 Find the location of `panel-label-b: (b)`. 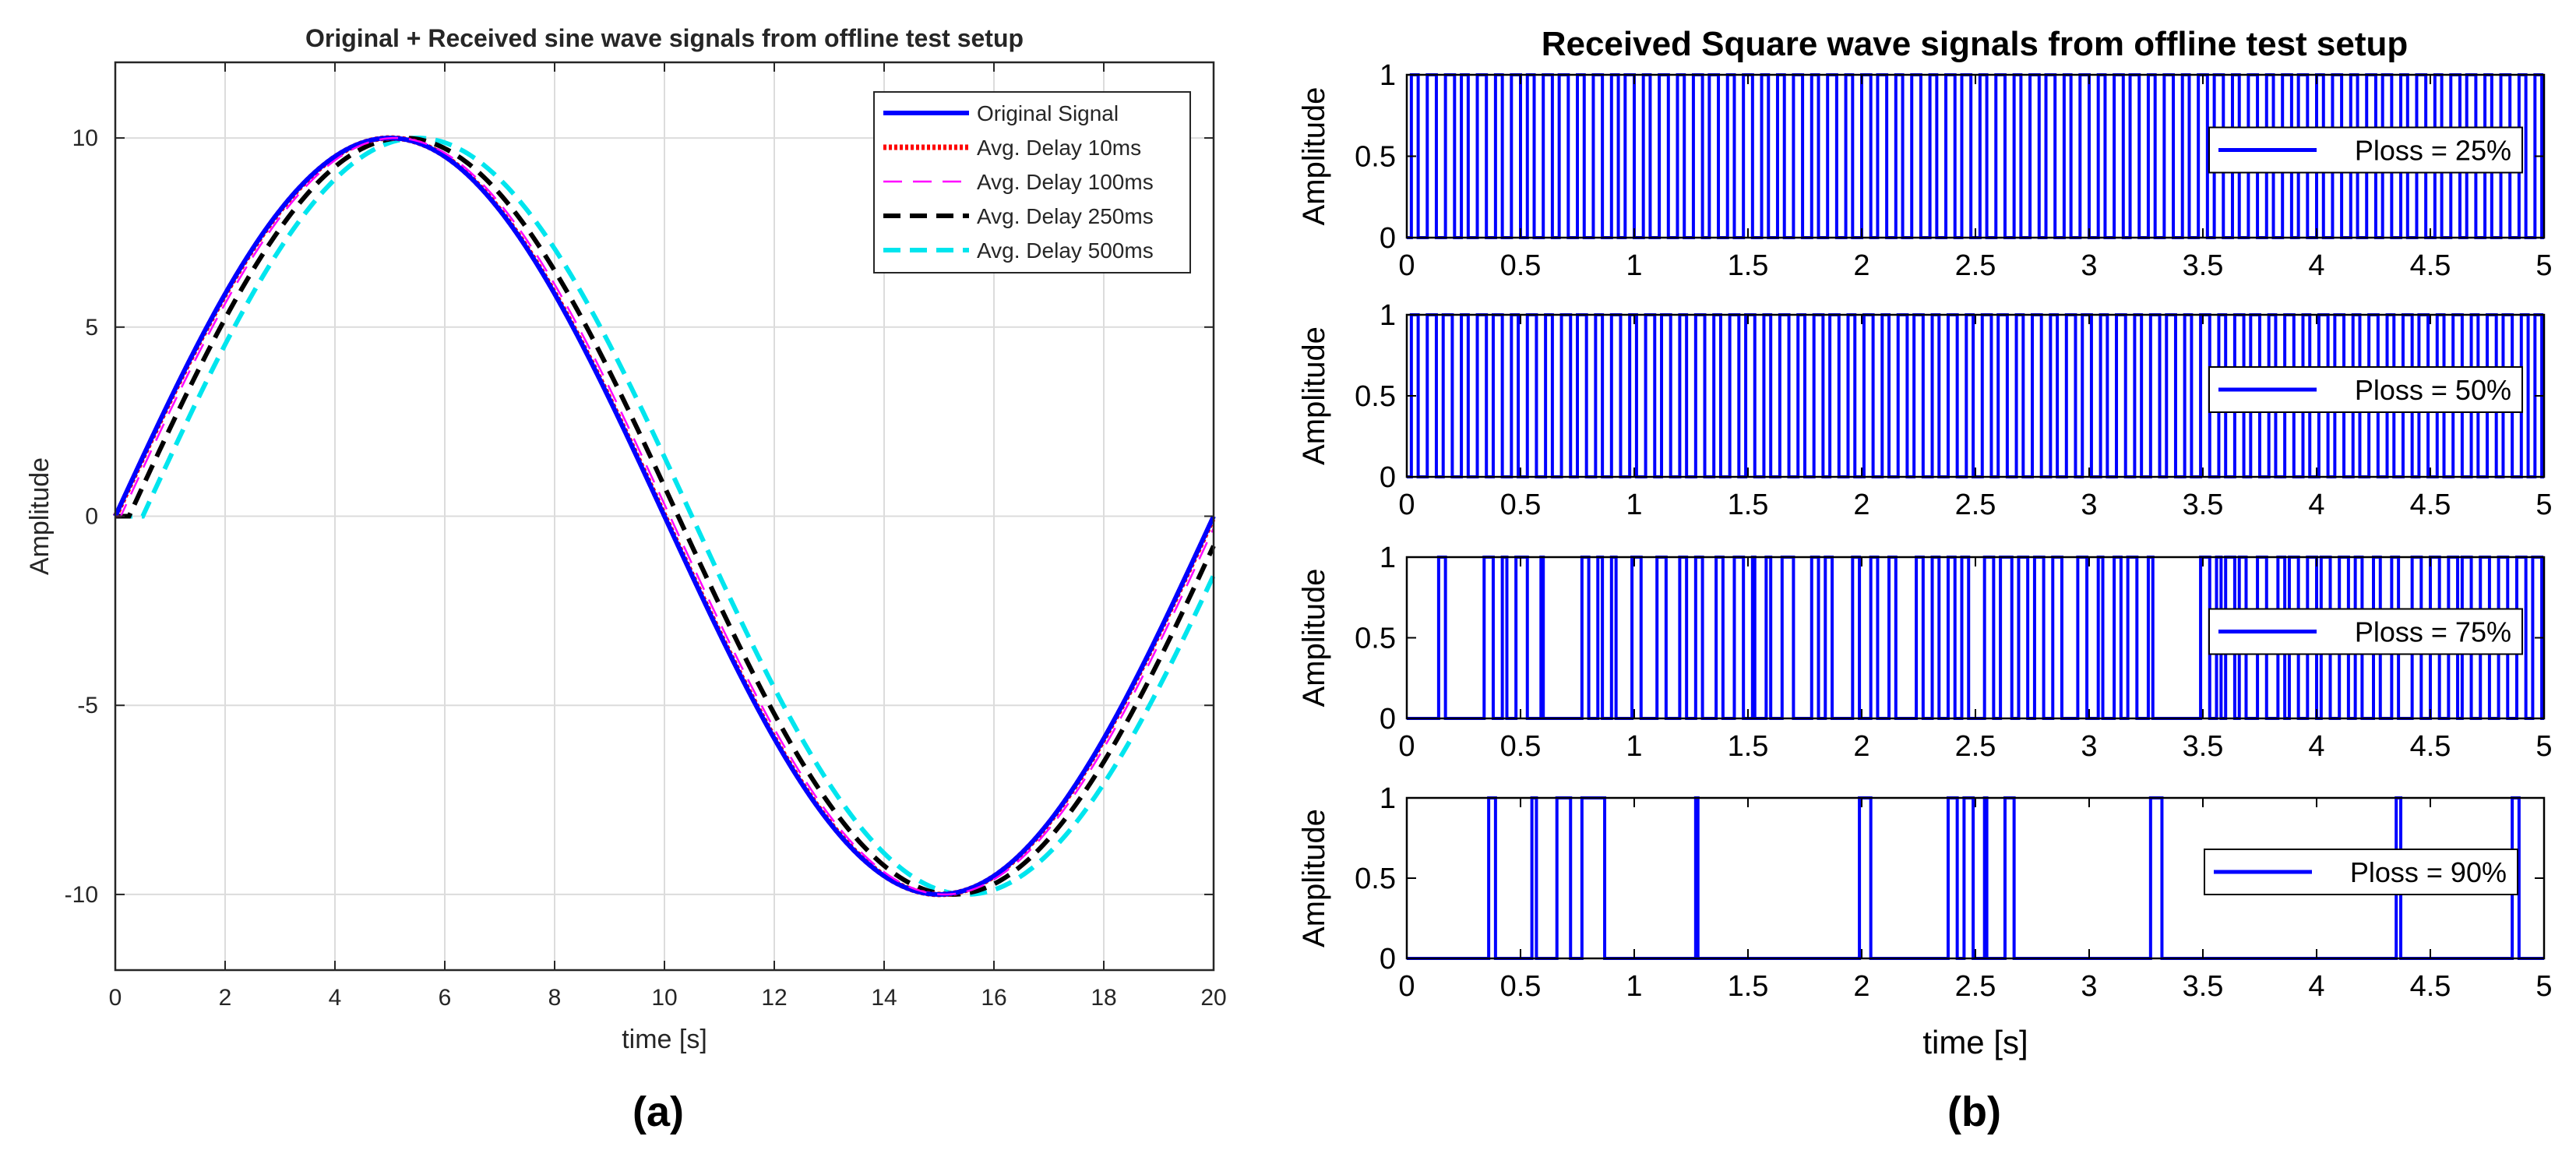

panel-label-b: (b) is located at coordinates (1974, 1112).